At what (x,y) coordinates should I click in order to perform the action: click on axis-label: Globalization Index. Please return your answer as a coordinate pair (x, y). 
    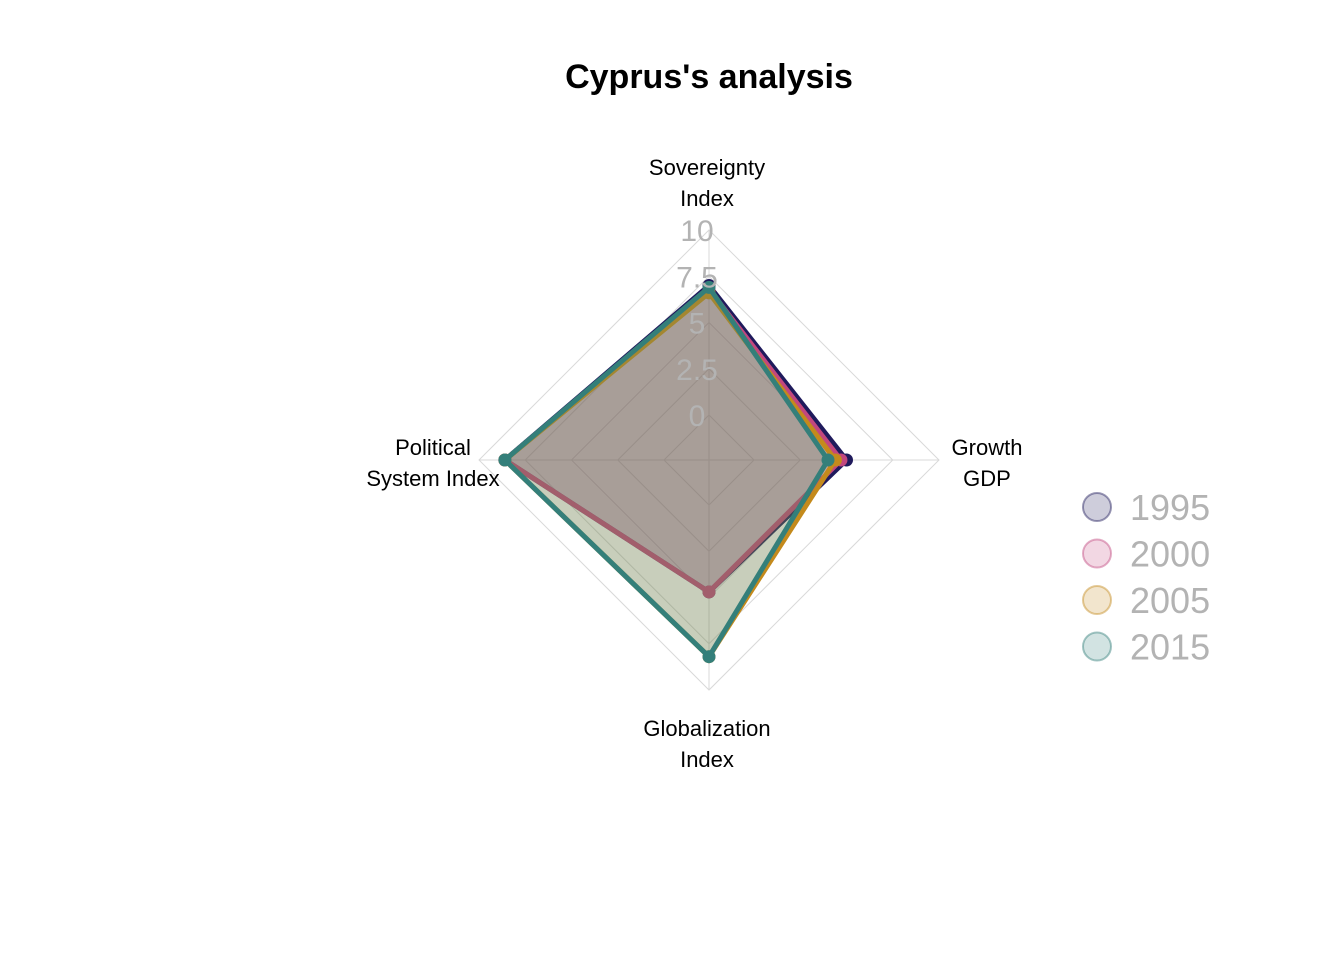
    Looking at the image, I should click on (706, 744).